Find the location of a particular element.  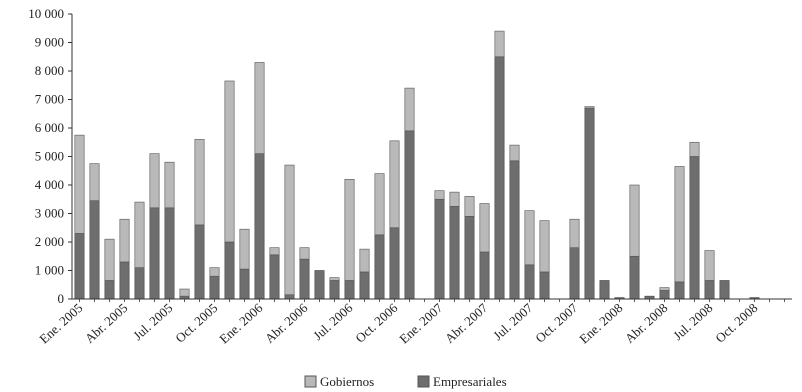

y-tick-label: 7 000 is located at coordinates (49, 99).